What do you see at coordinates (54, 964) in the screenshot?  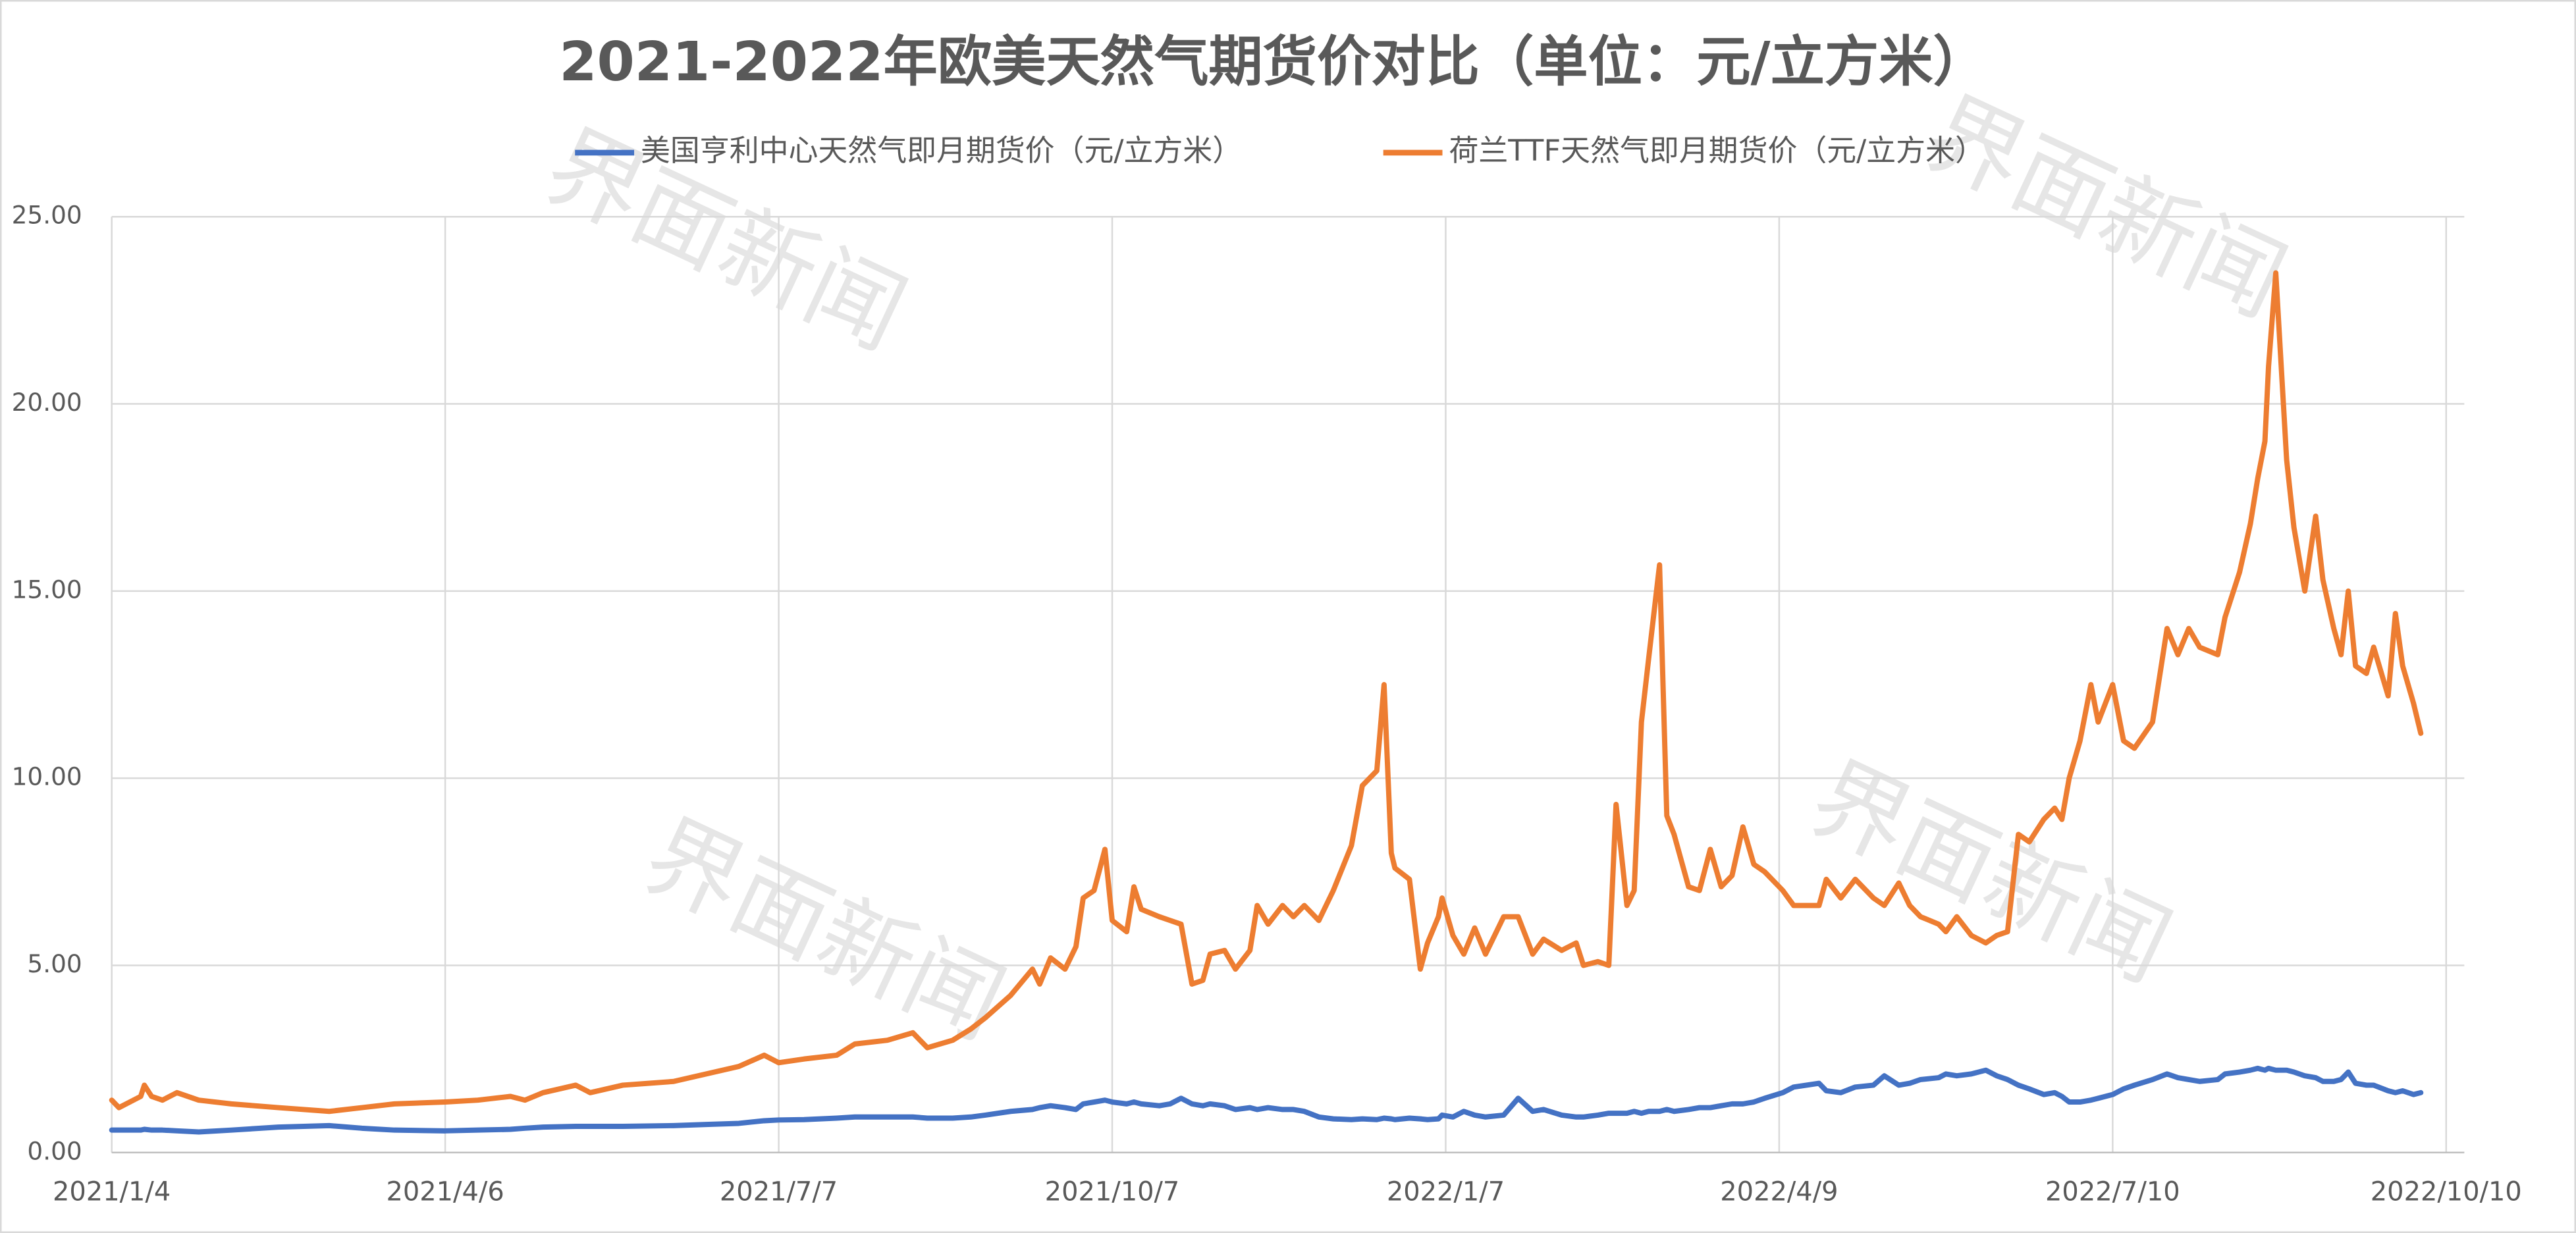 I see `y-tick-label: 5.00` at bounding box center [54, 964].